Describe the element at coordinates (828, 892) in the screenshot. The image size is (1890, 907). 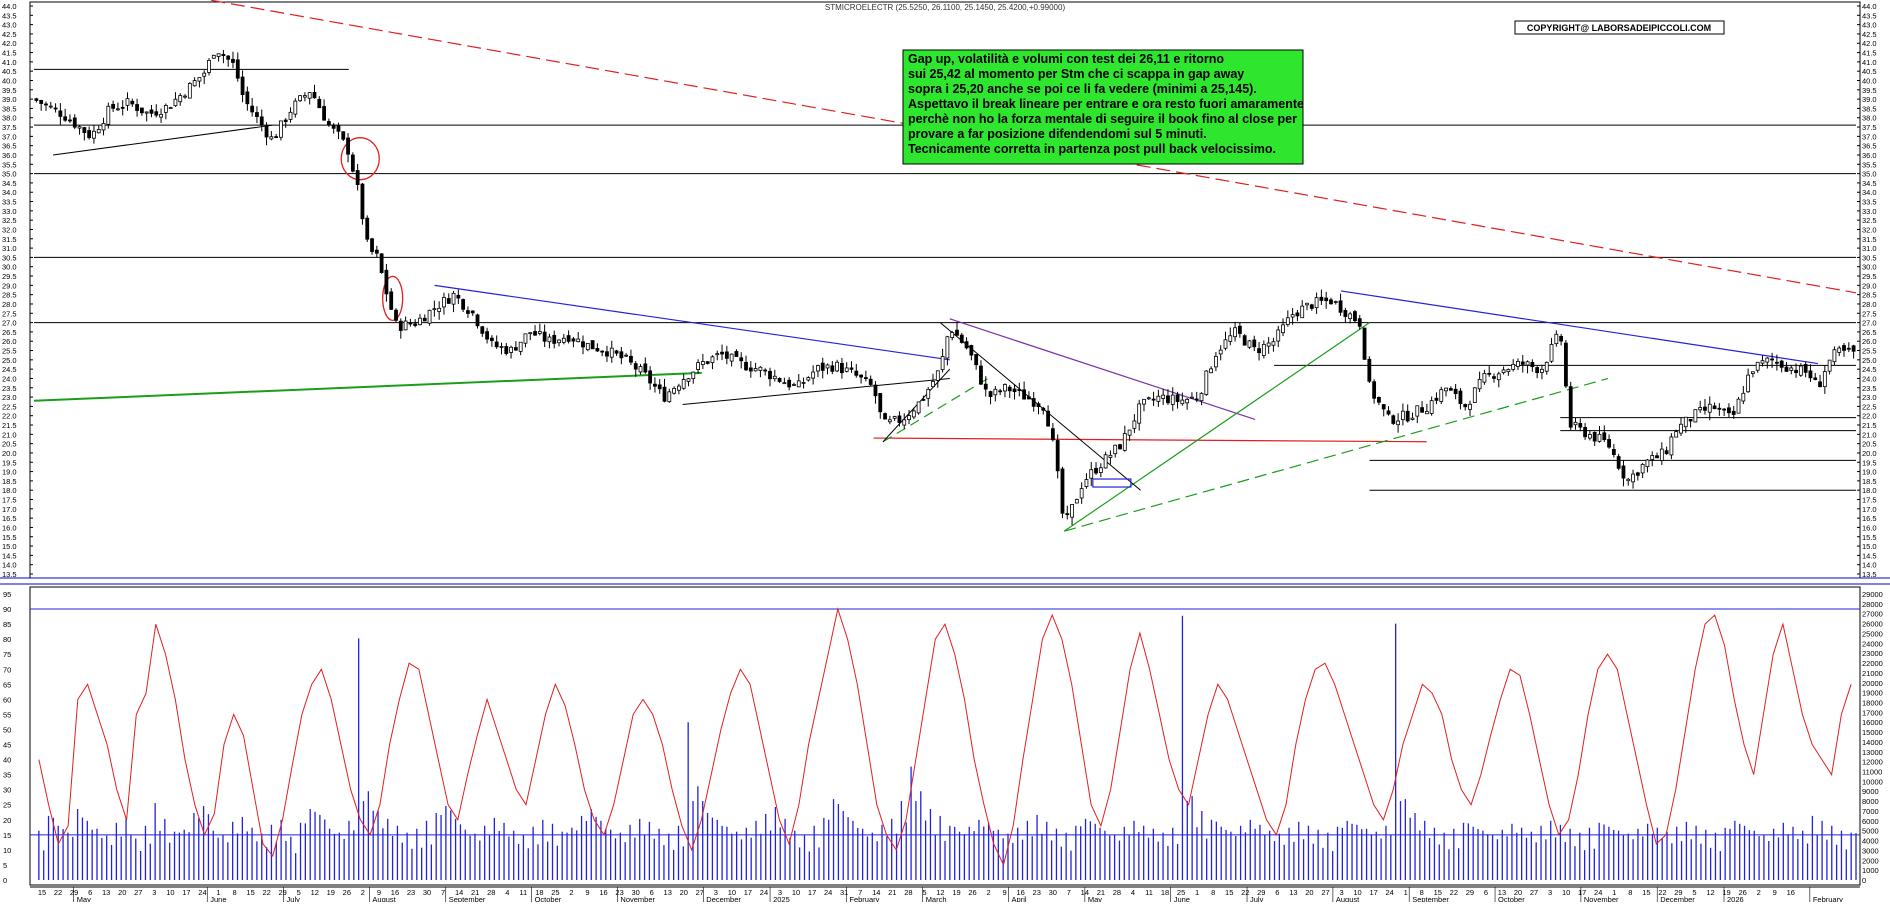
I see `day-tick-label: 24` at that location.